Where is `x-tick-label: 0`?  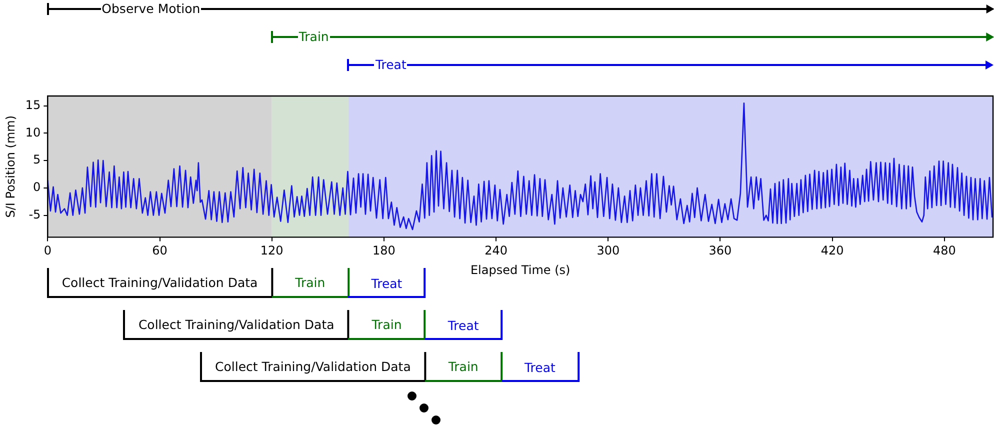
x-tick-label: 0 is located at coordinates (48, 251).